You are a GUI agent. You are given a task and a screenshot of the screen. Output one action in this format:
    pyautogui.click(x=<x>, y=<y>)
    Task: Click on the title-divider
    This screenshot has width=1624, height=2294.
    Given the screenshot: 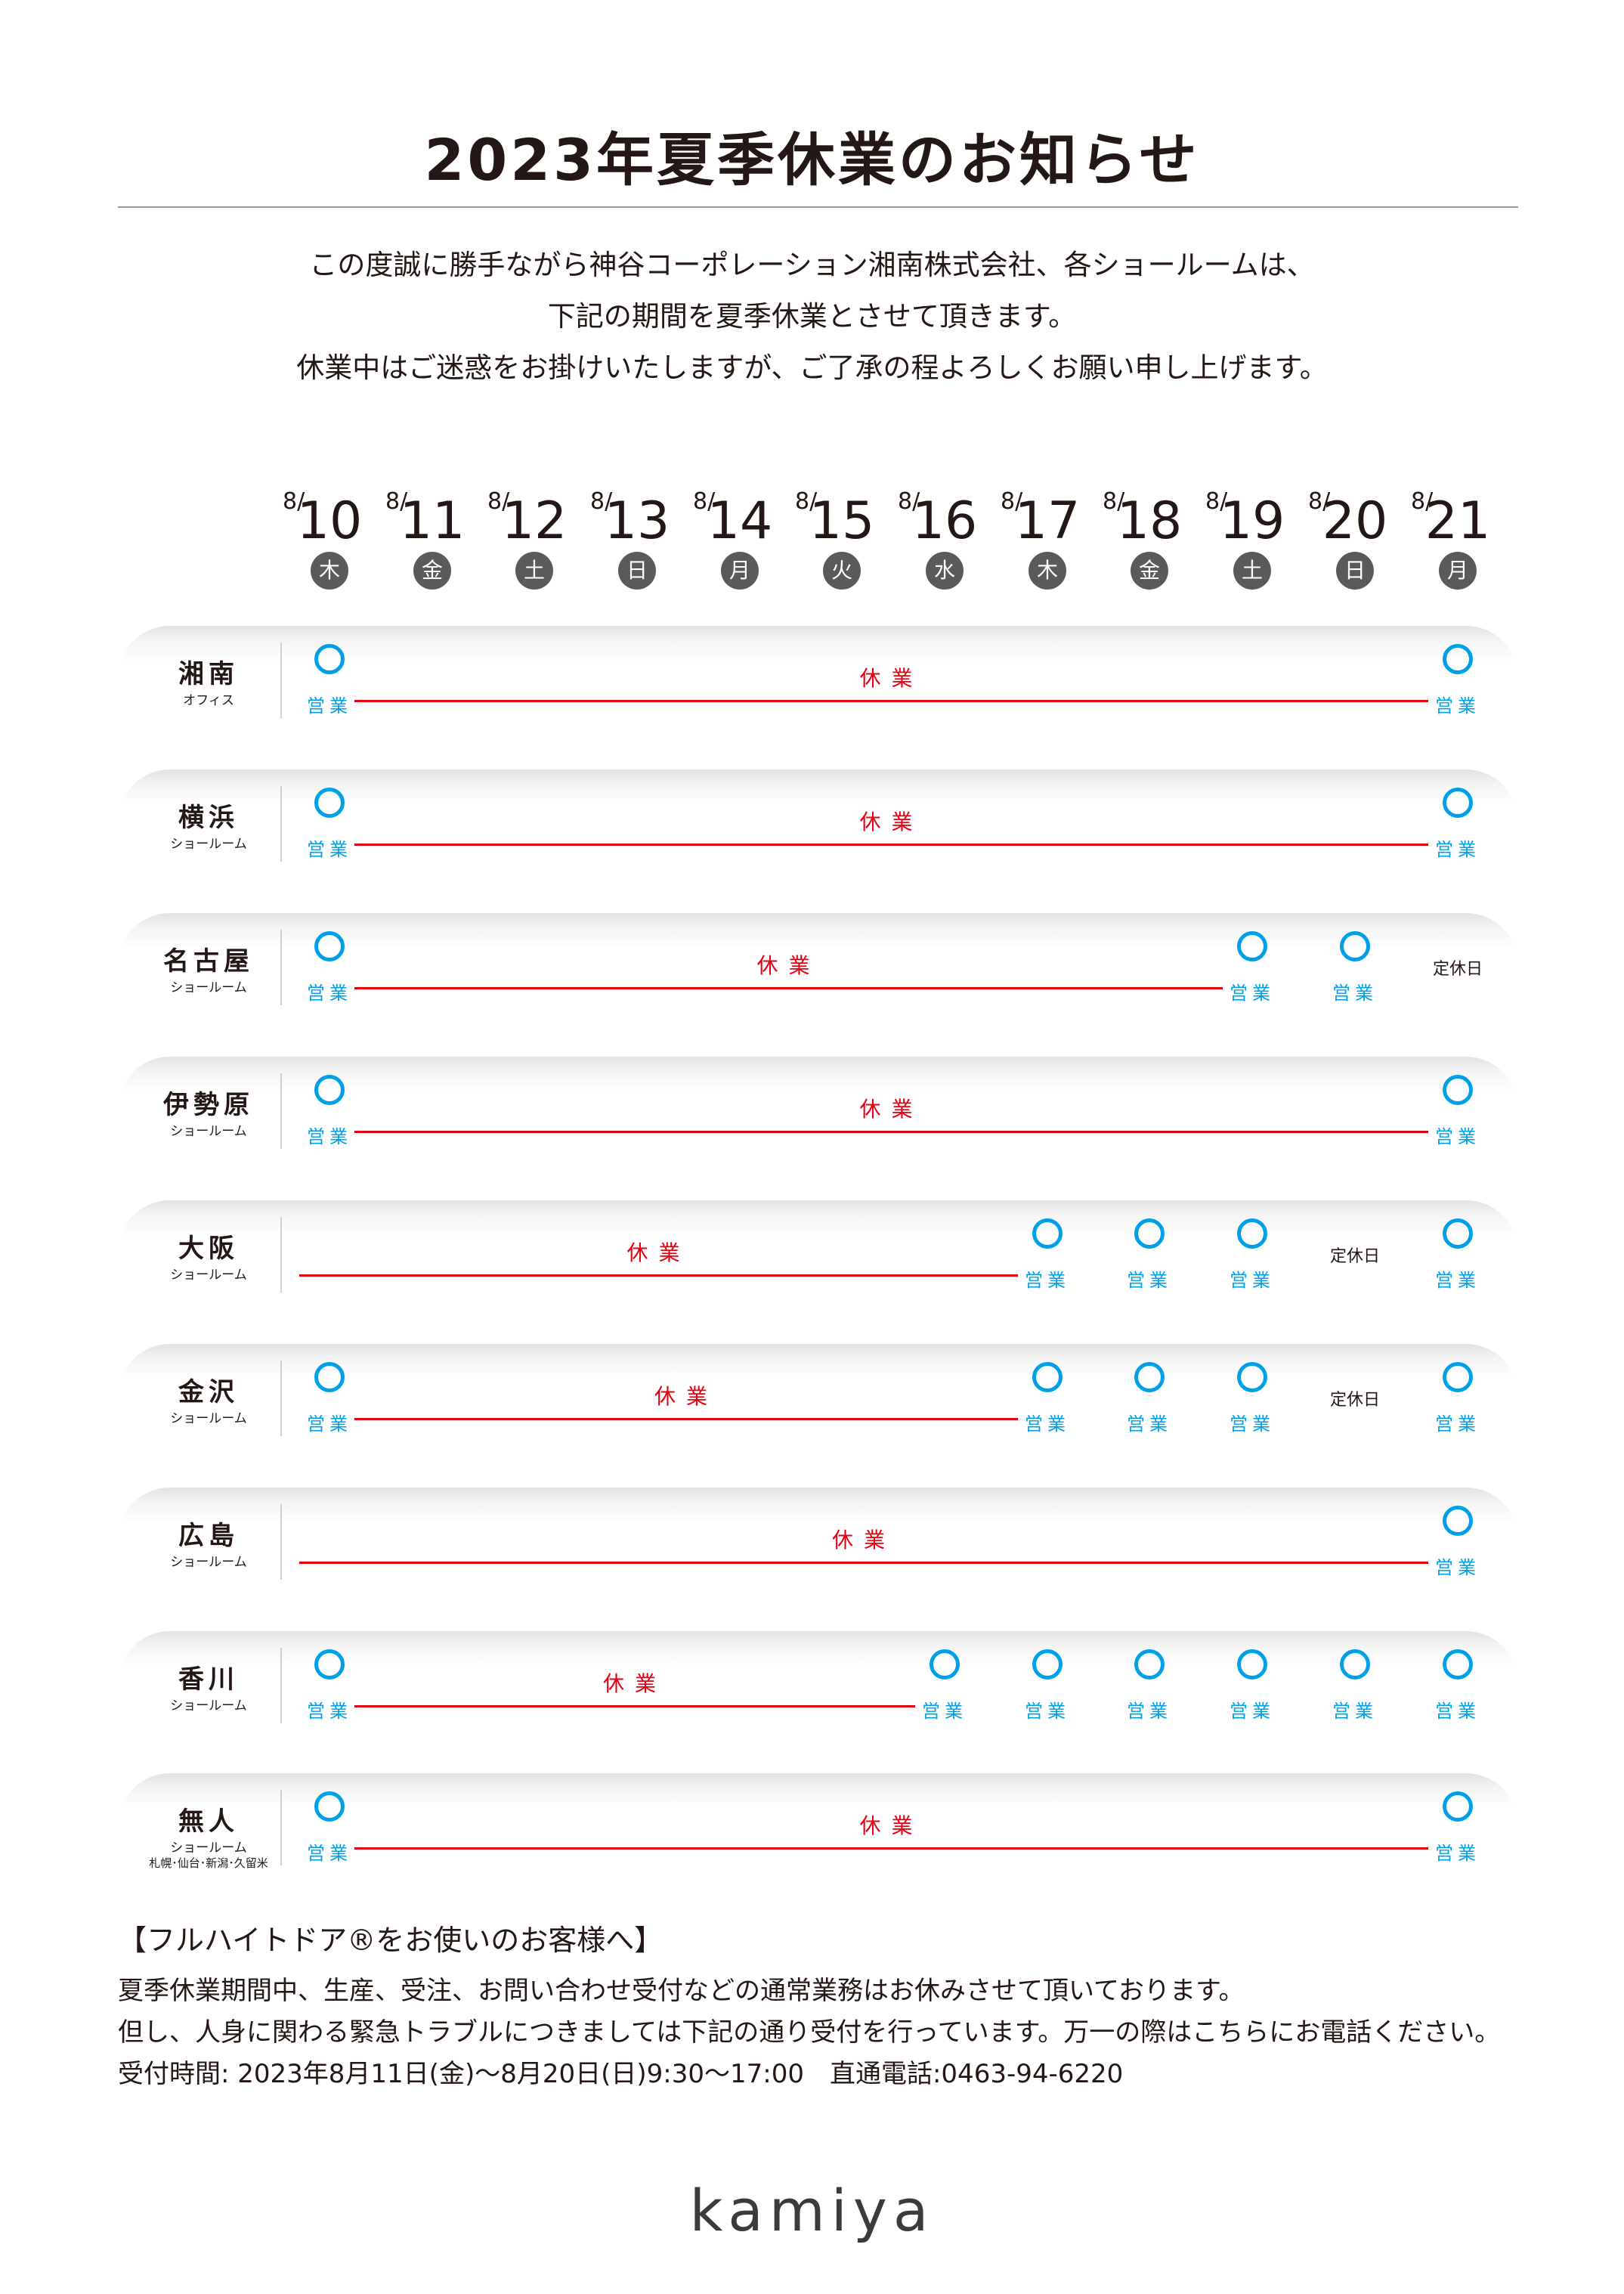 What is the action you would take?
    pyautogui.click(x=818, y=207)
    